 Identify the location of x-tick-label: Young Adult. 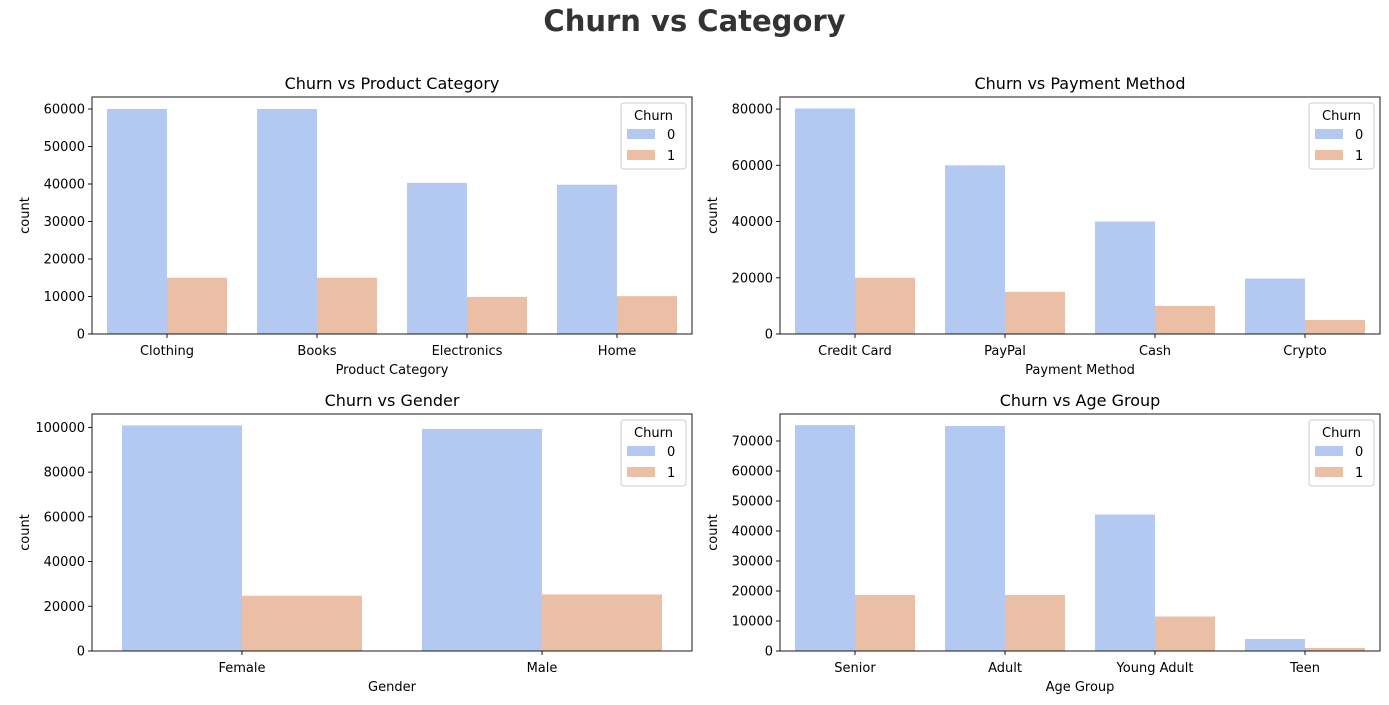
(1155, 668).